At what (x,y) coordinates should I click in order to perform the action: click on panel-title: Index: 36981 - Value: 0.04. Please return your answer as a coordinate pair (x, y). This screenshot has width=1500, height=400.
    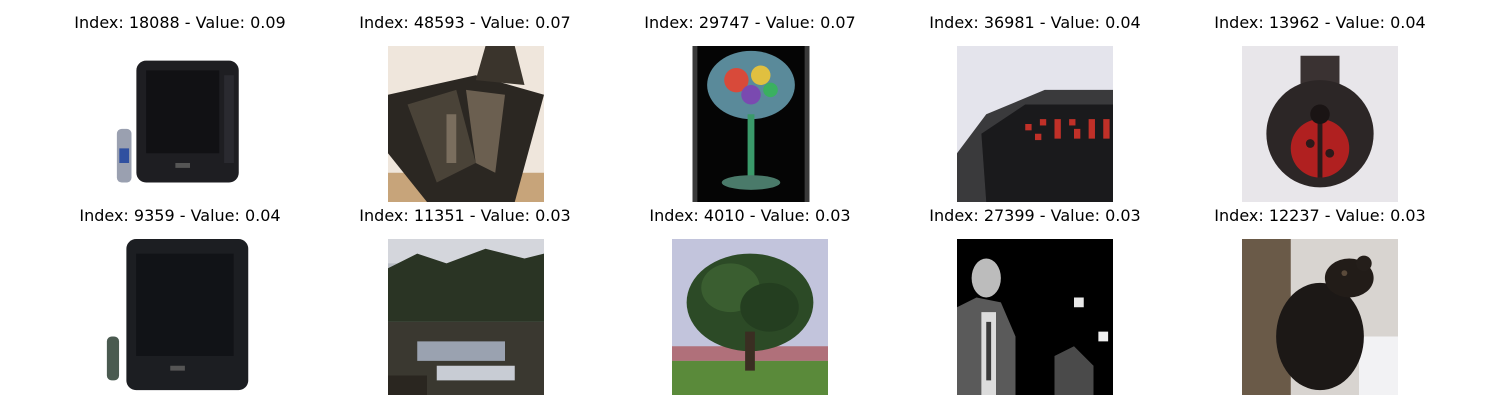
    Looking at the image, I should click on (1035, 22).